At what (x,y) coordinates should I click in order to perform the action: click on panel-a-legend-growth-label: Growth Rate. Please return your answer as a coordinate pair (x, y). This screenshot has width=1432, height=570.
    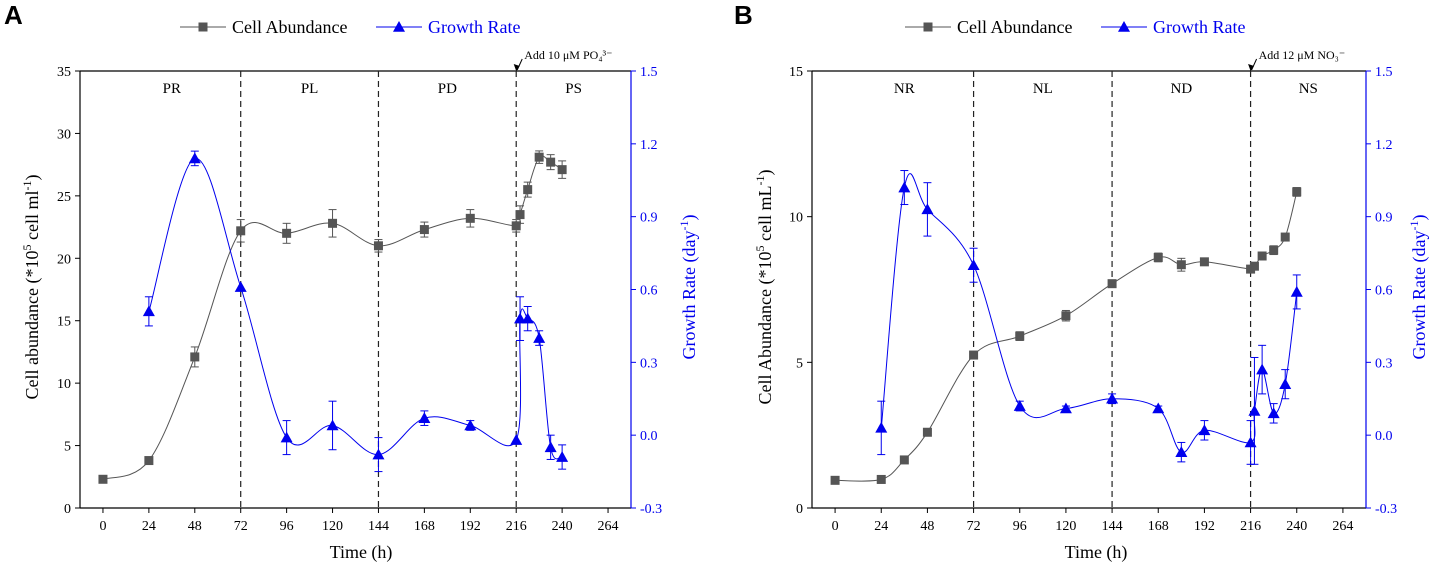
    Looking at the image, I should click on (474, 27).